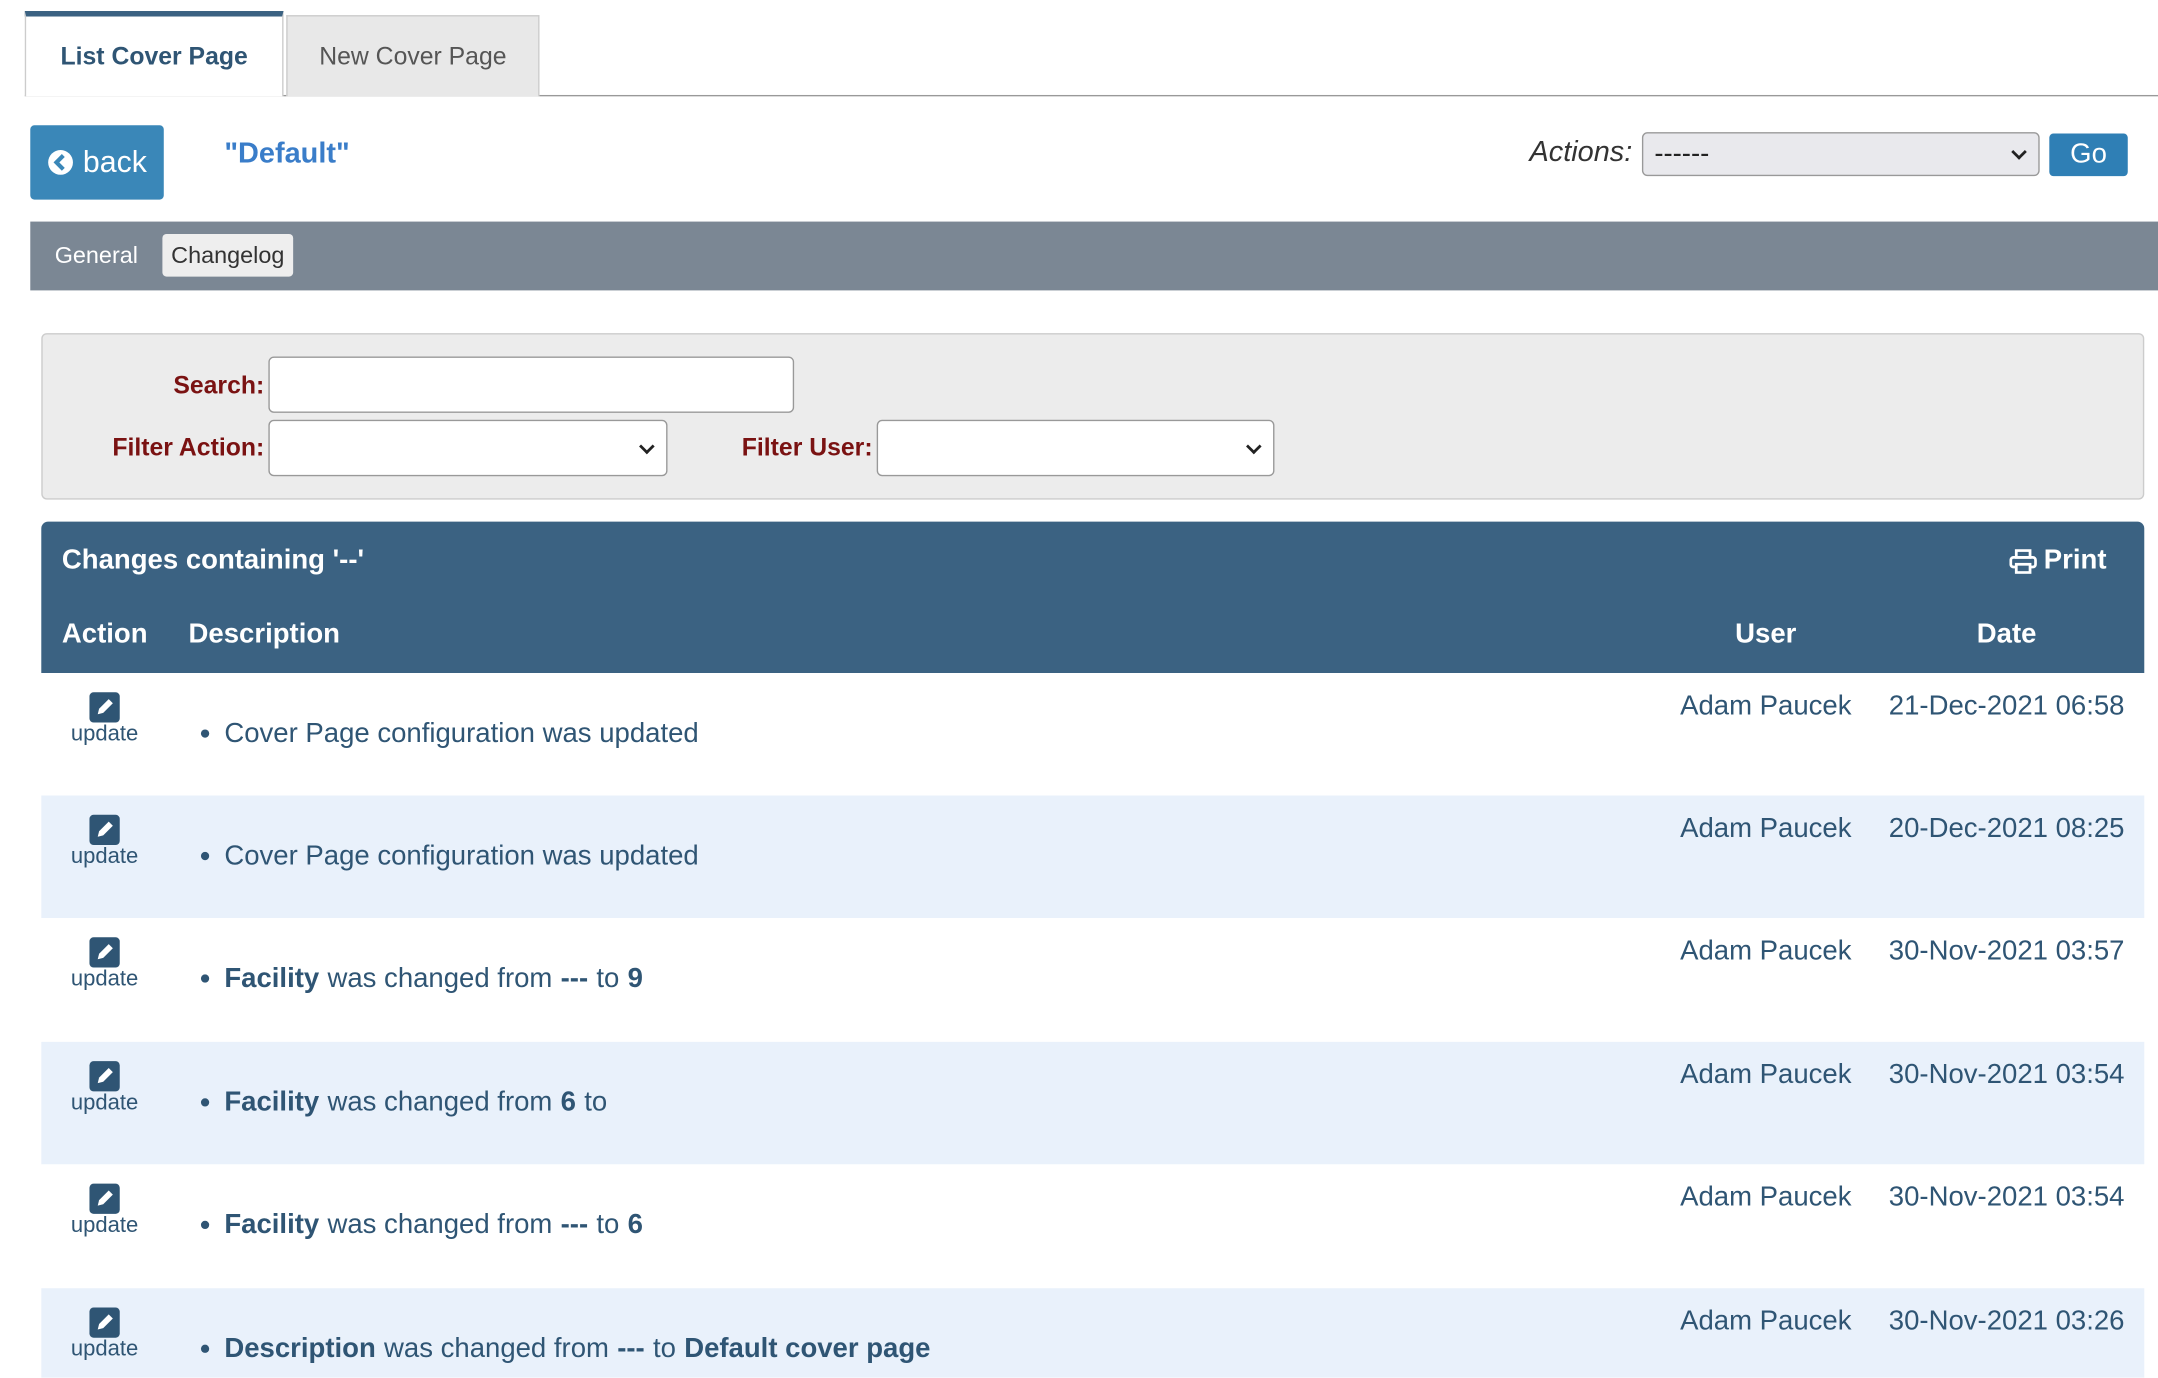  Describe the element at coordinates (1682, 154) in the screenshot. I see `actions-value: ------` at that location.